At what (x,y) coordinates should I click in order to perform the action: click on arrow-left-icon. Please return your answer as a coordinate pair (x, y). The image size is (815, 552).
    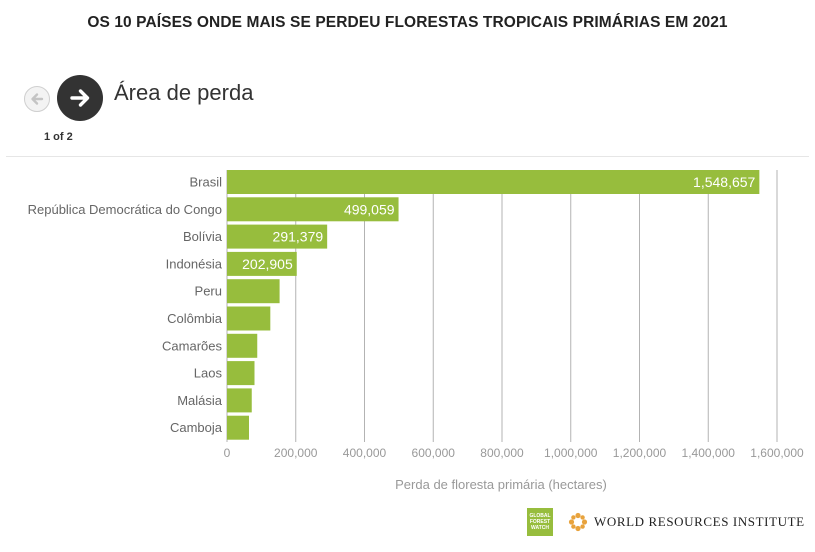
    Looking at the image, I should click on (37, 99).